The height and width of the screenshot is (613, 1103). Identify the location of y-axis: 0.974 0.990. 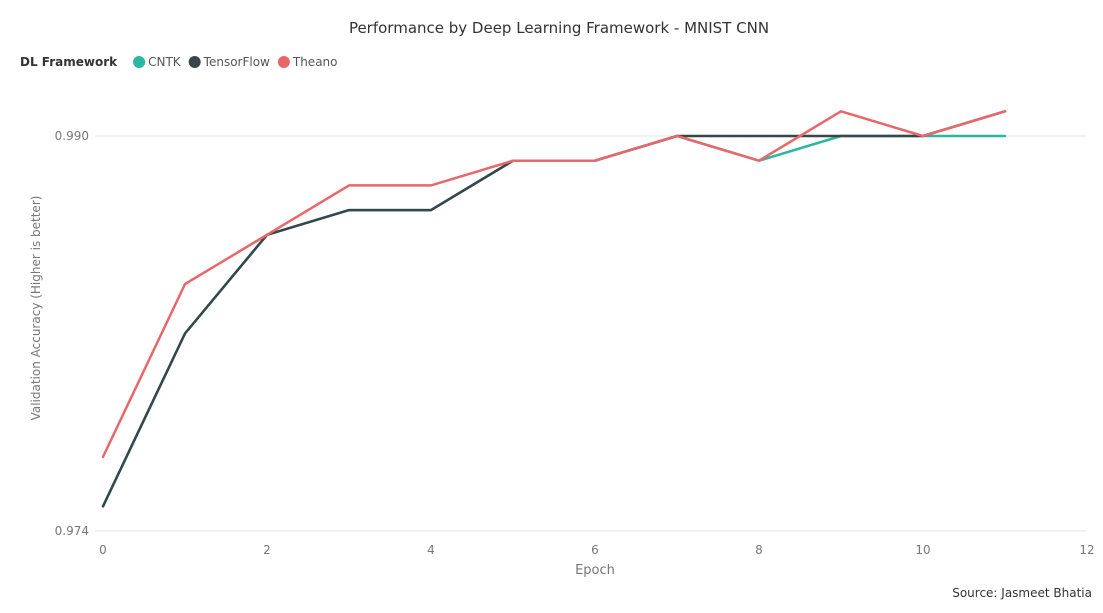
(72, 333).